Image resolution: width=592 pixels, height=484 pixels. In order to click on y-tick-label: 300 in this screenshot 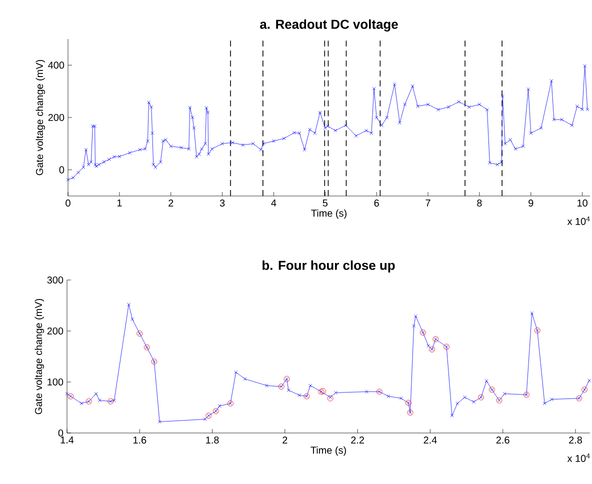, I will do `click(55, 280)`.